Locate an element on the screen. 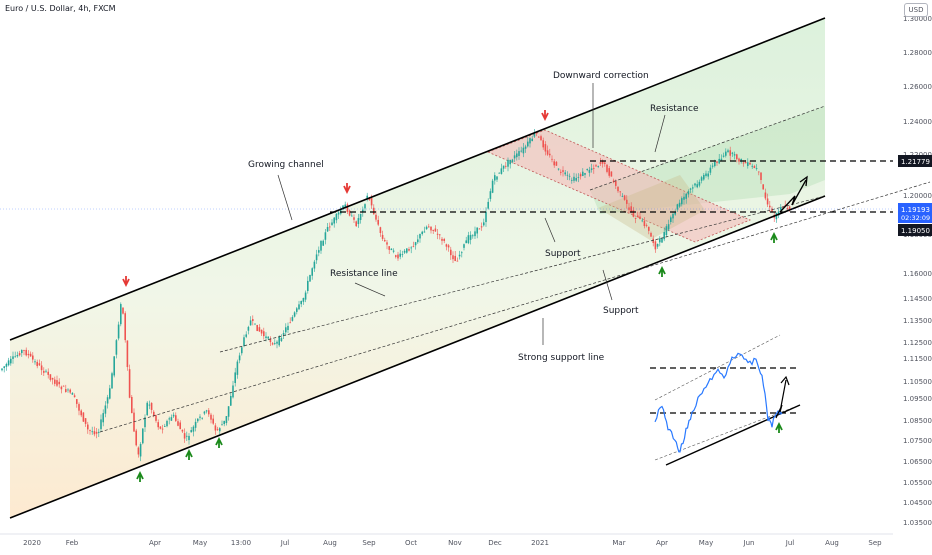 The width and height of the screenshot is (932, 555). price-tick-label: 1.10500 is located at coordinates (917, 382).